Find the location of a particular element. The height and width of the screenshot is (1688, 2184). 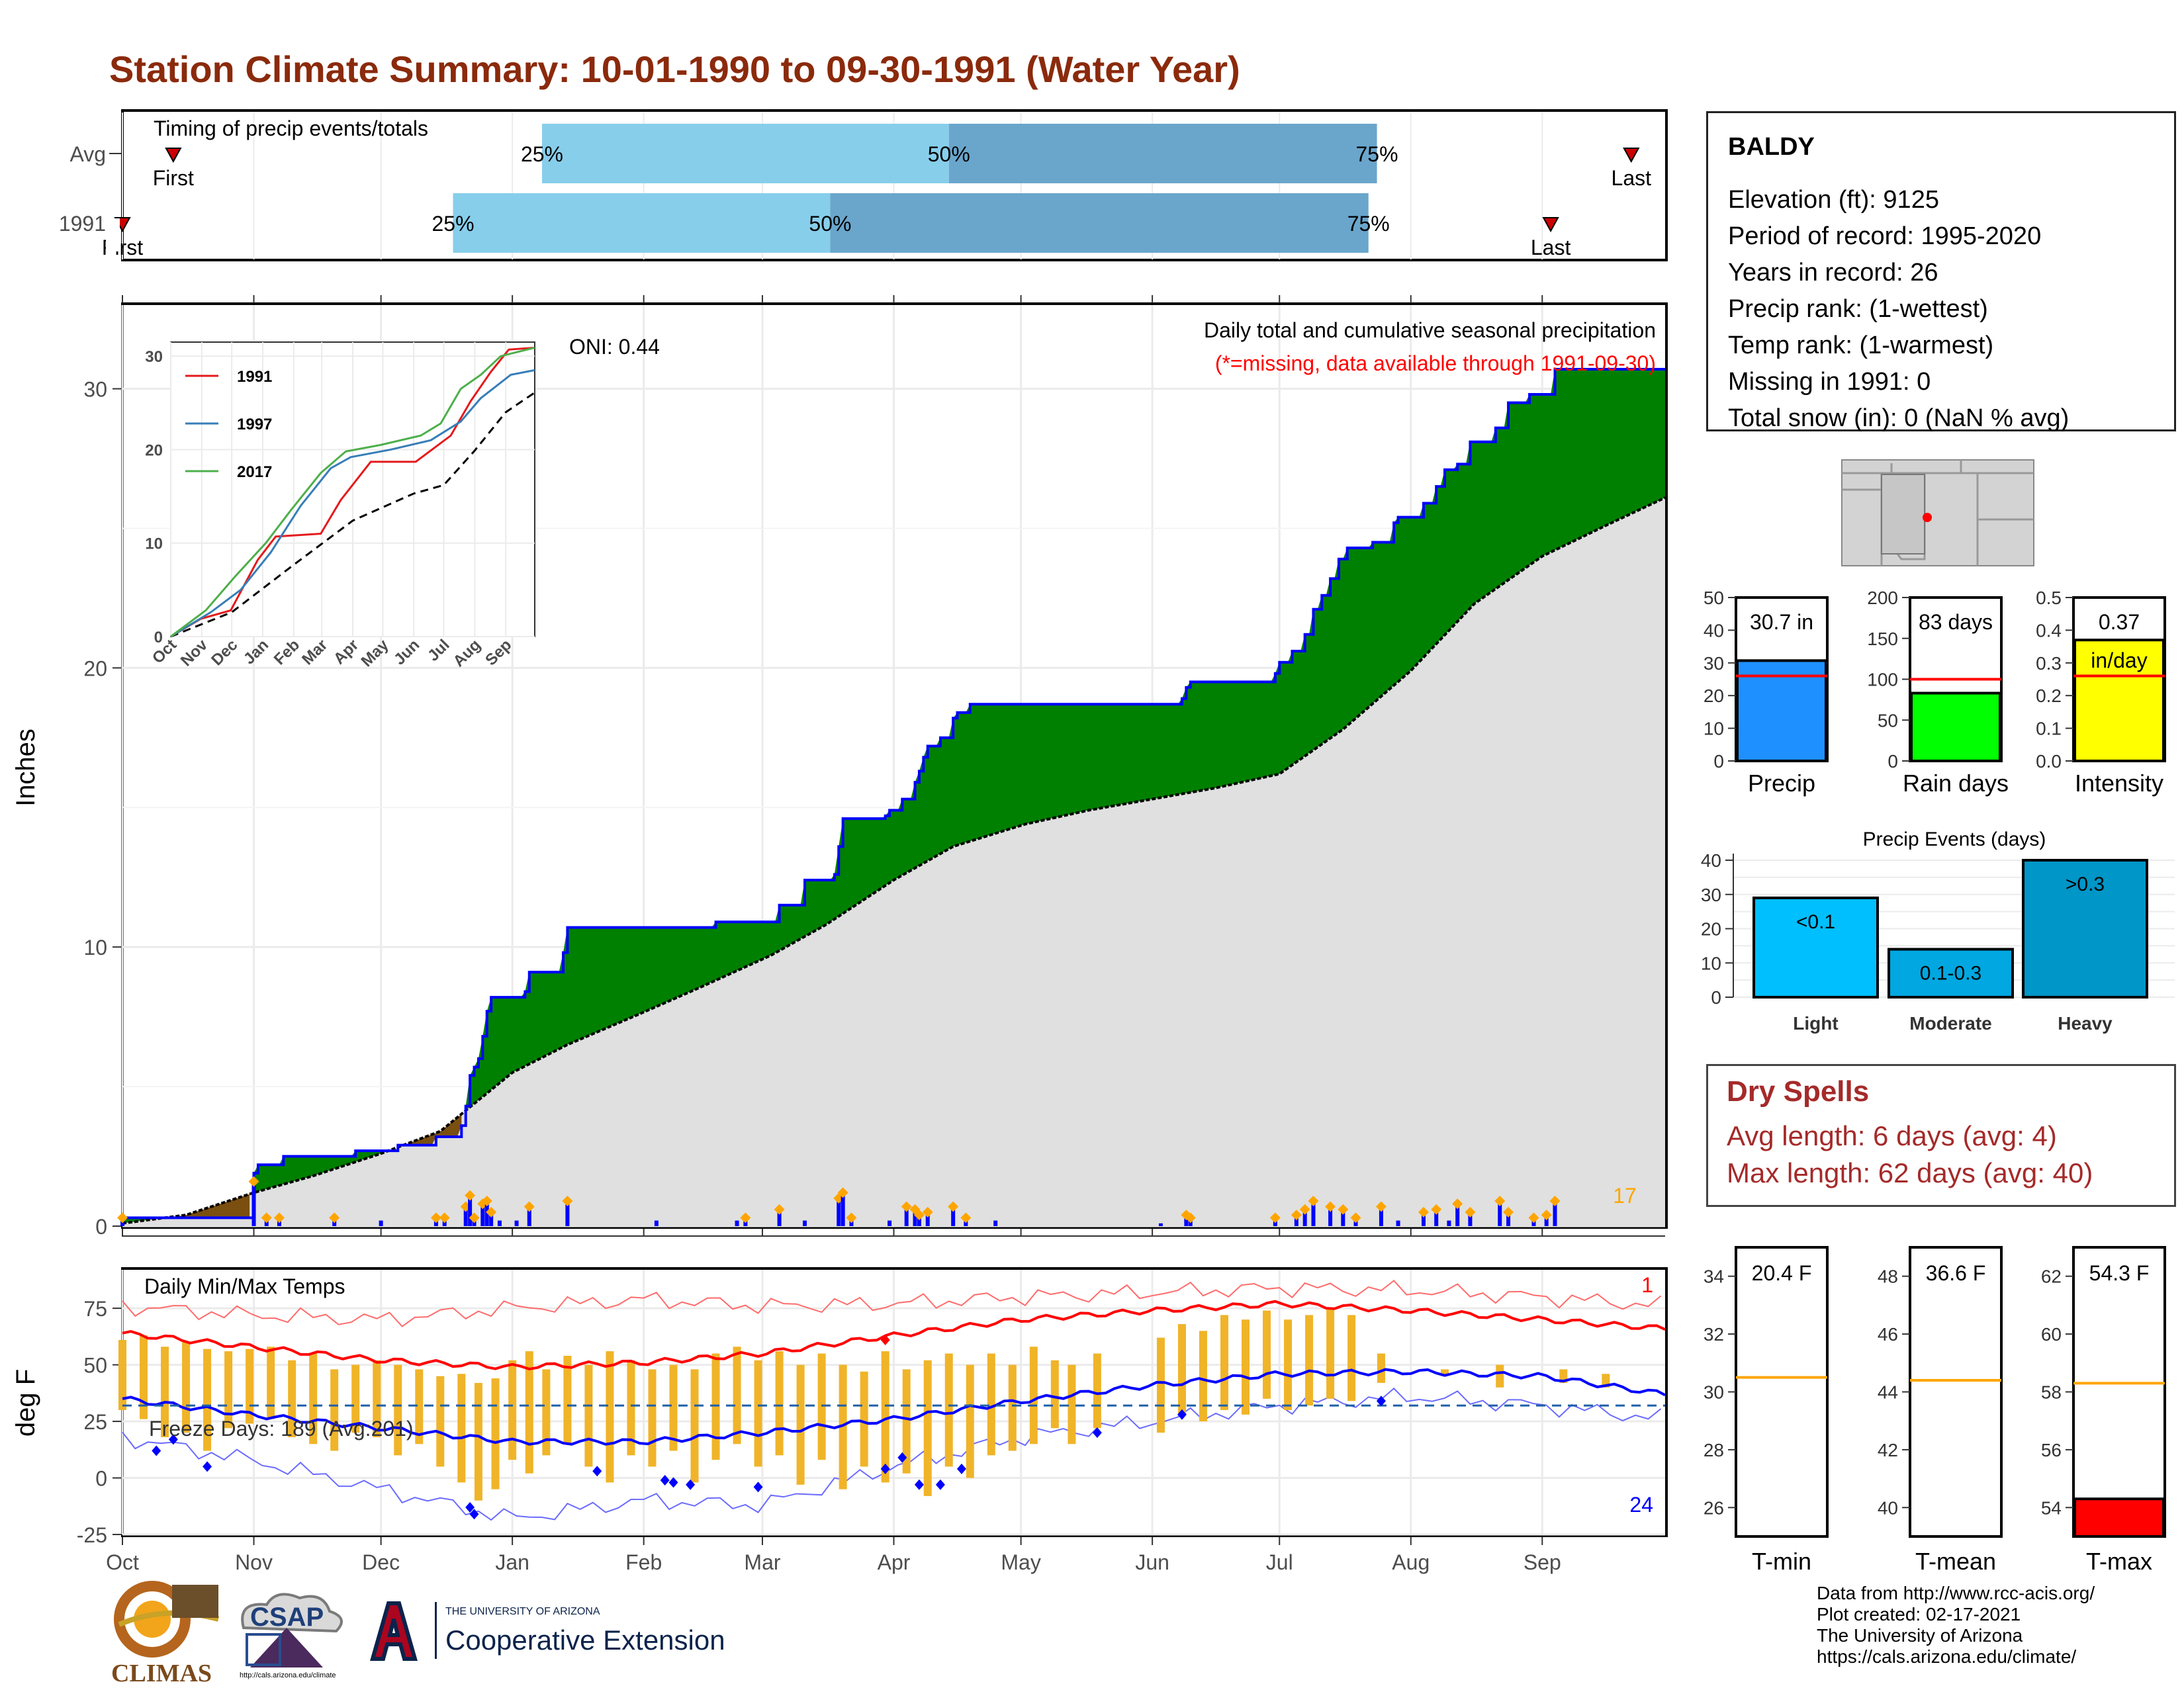

small-panel-ytick-label: 54 is located at coordinates (2051, 1507).